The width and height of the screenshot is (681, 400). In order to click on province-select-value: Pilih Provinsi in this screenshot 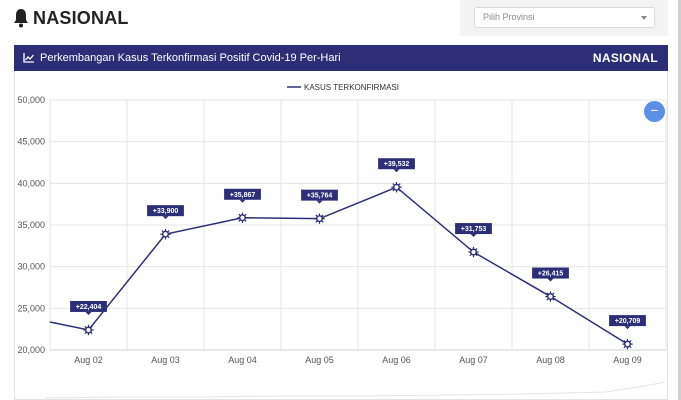, I will do `click(509, 17)`.